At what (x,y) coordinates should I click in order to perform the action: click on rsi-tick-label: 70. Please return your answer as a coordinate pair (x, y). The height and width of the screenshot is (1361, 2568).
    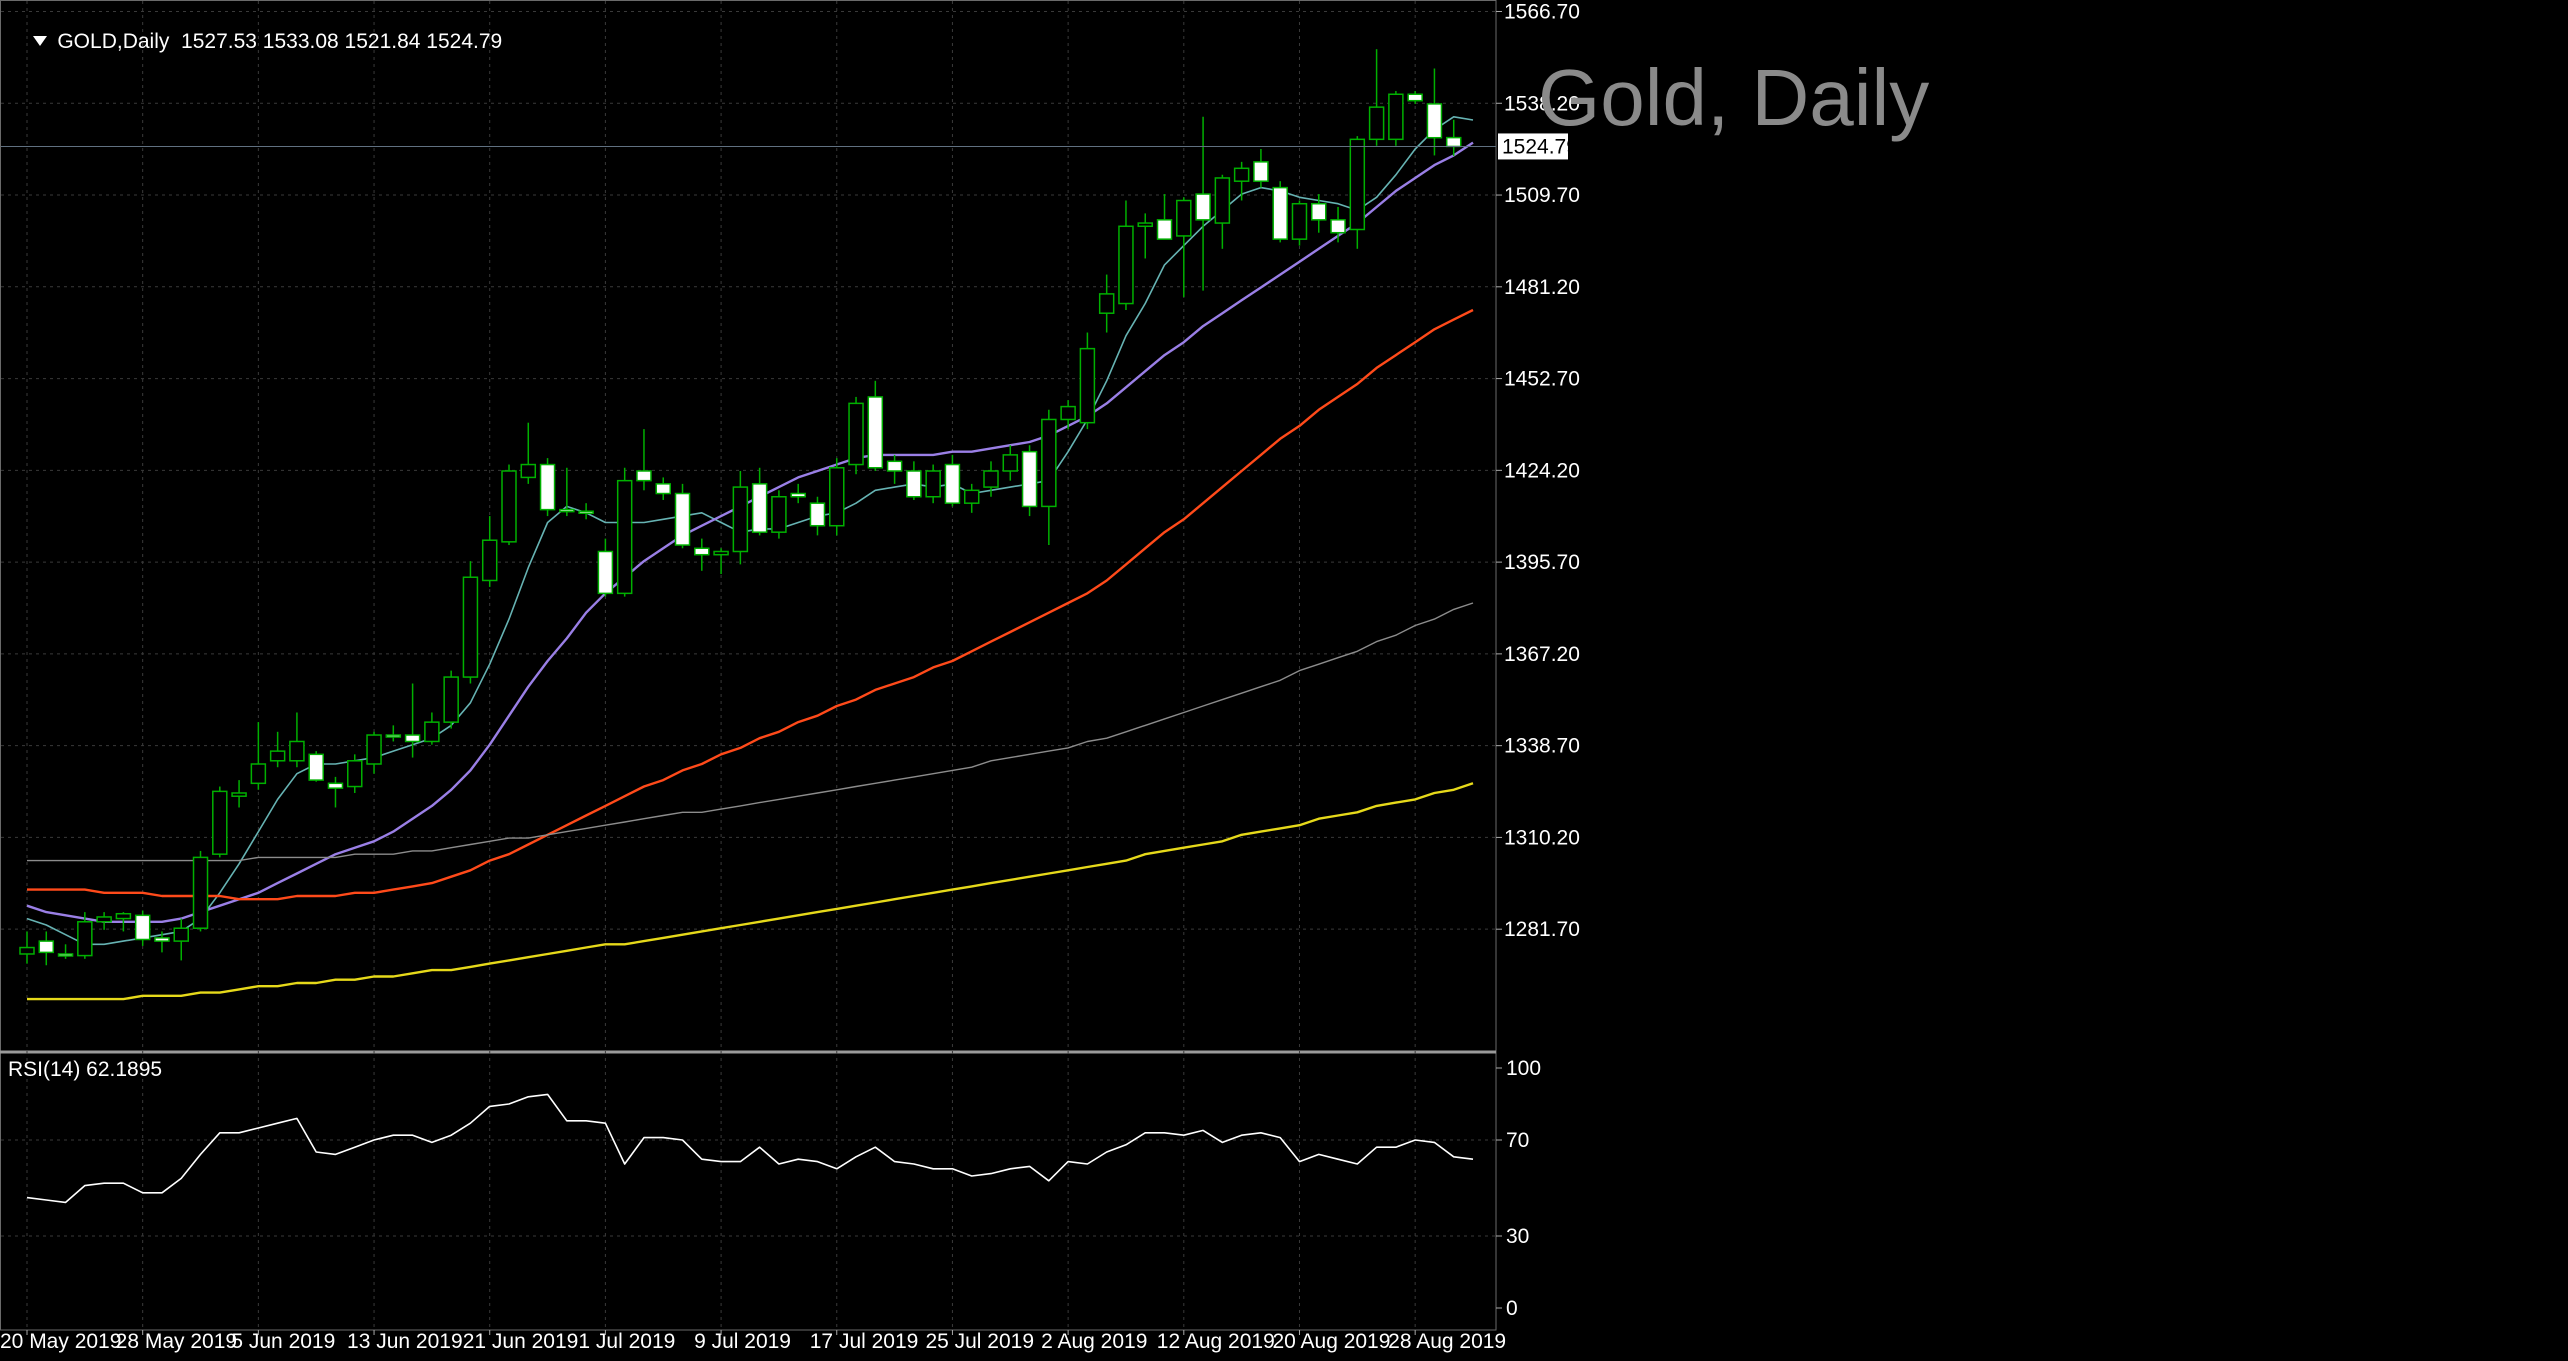
    Looking at the image, I should click on (1517, 1140).